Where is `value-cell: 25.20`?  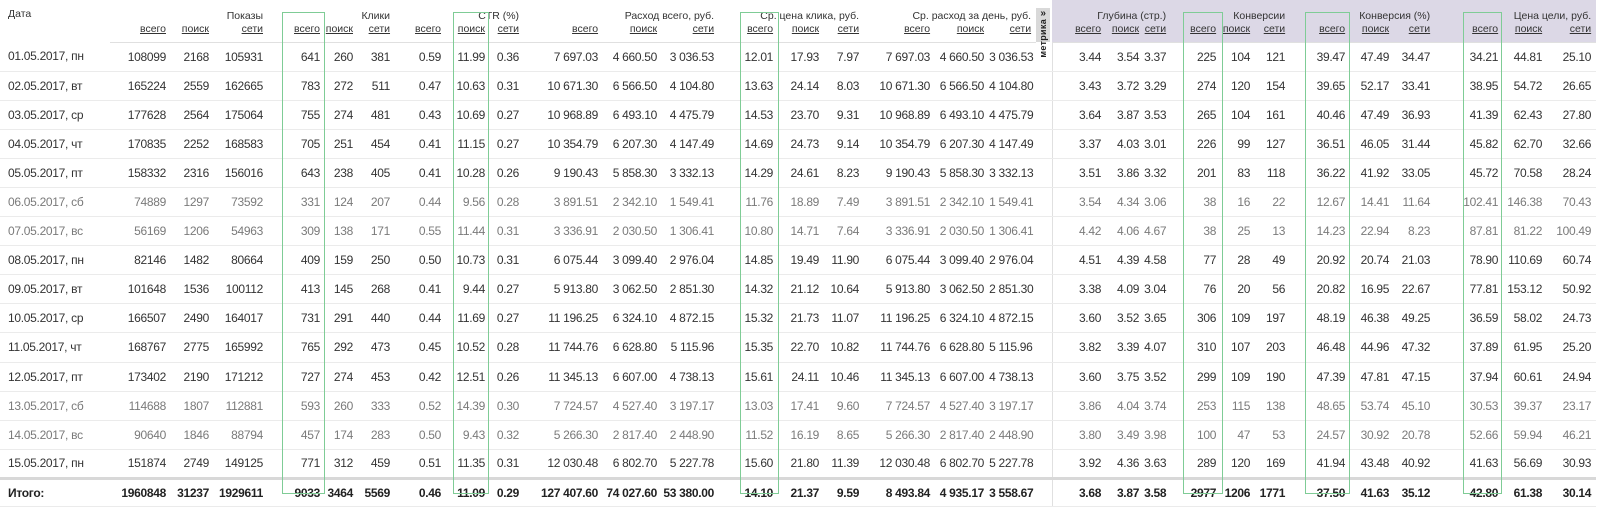
value-cell: 25.20 is located at coordinates (1572, 347).